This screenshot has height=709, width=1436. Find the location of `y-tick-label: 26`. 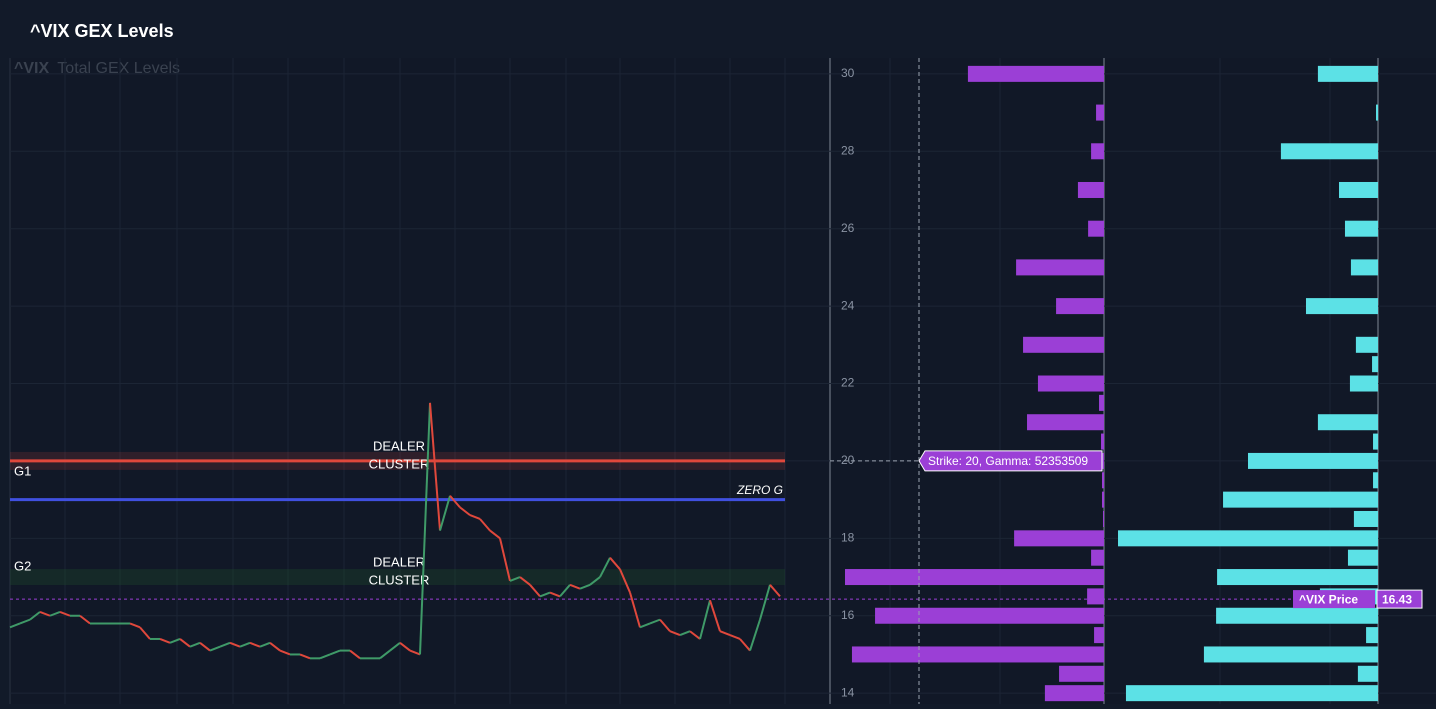

y-tick-label: 26 is located at coordinates (848, 228).